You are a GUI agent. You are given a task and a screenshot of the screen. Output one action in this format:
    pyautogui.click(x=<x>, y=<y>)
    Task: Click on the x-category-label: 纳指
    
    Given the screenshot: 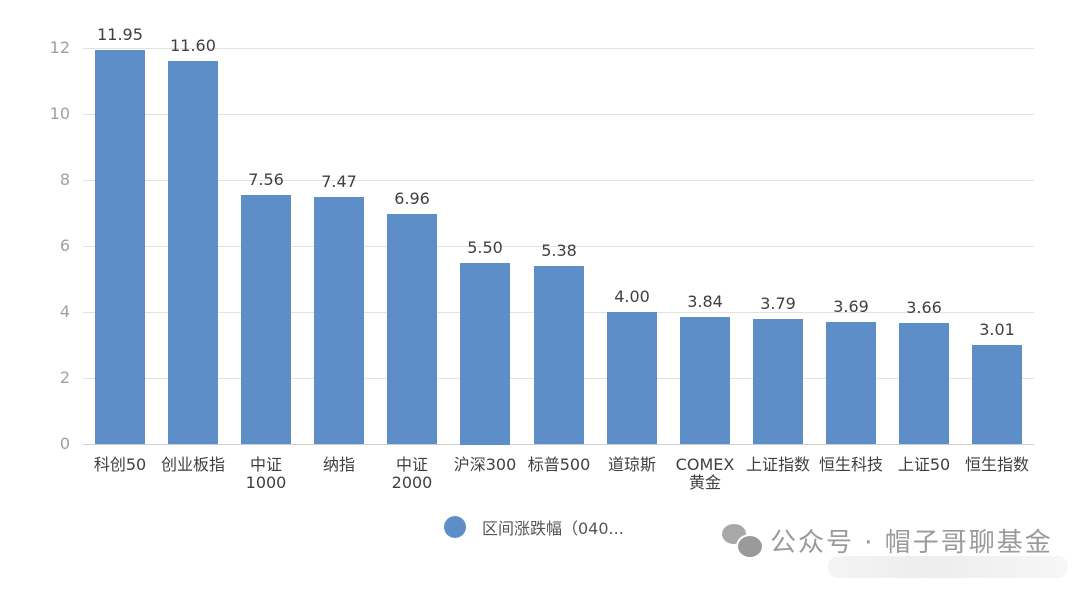 What is the action you would take?
    pyautogui.click(x=338, y=464)
    